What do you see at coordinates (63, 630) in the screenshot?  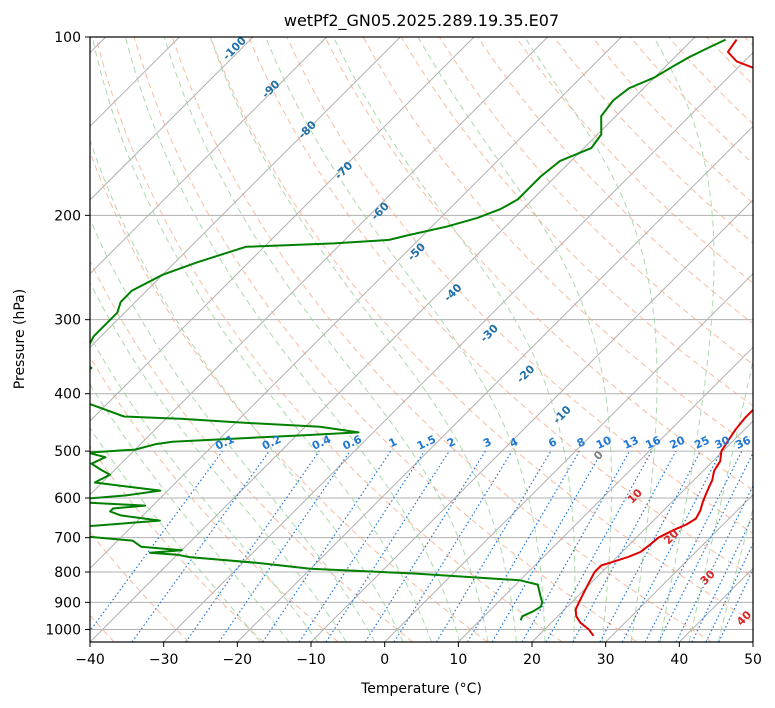 I see `y-tick-label: 1000` at bounding box center [63, 630].